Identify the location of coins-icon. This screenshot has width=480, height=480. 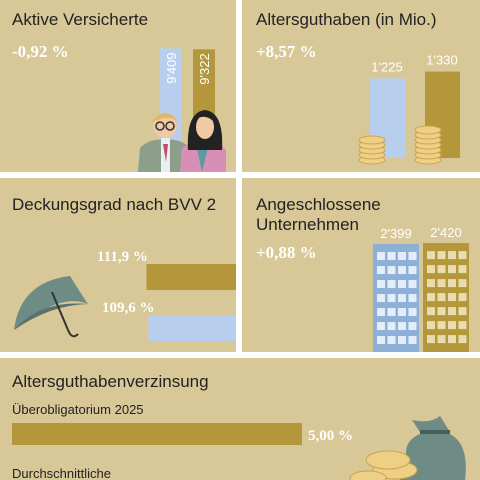
(400, 145).